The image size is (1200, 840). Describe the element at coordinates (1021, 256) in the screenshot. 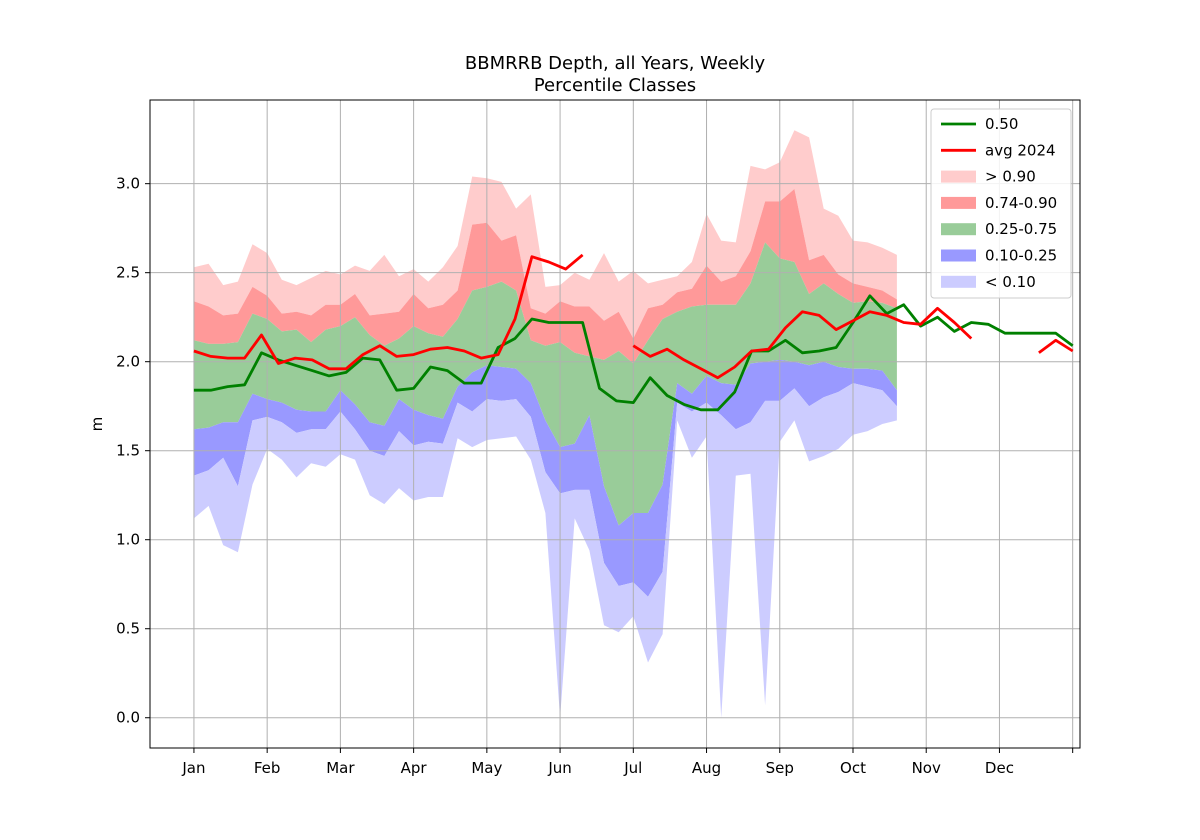

I see `legend-label-5: 0.10-0.25` at that location.